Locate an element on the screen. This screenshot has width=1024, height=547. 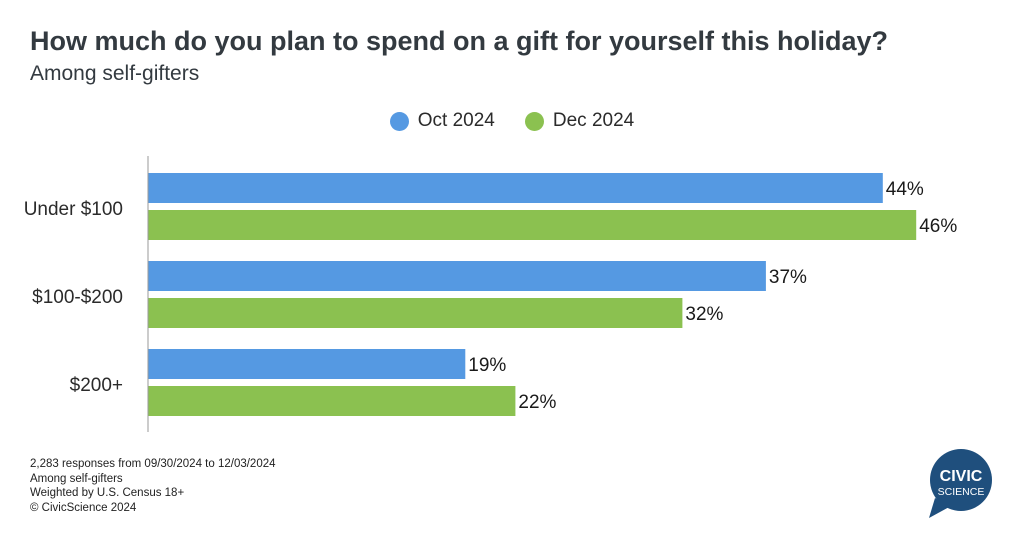
footnote-weighting: Weighted by U.S. Census 18+ is located at coordinates (107, 493).